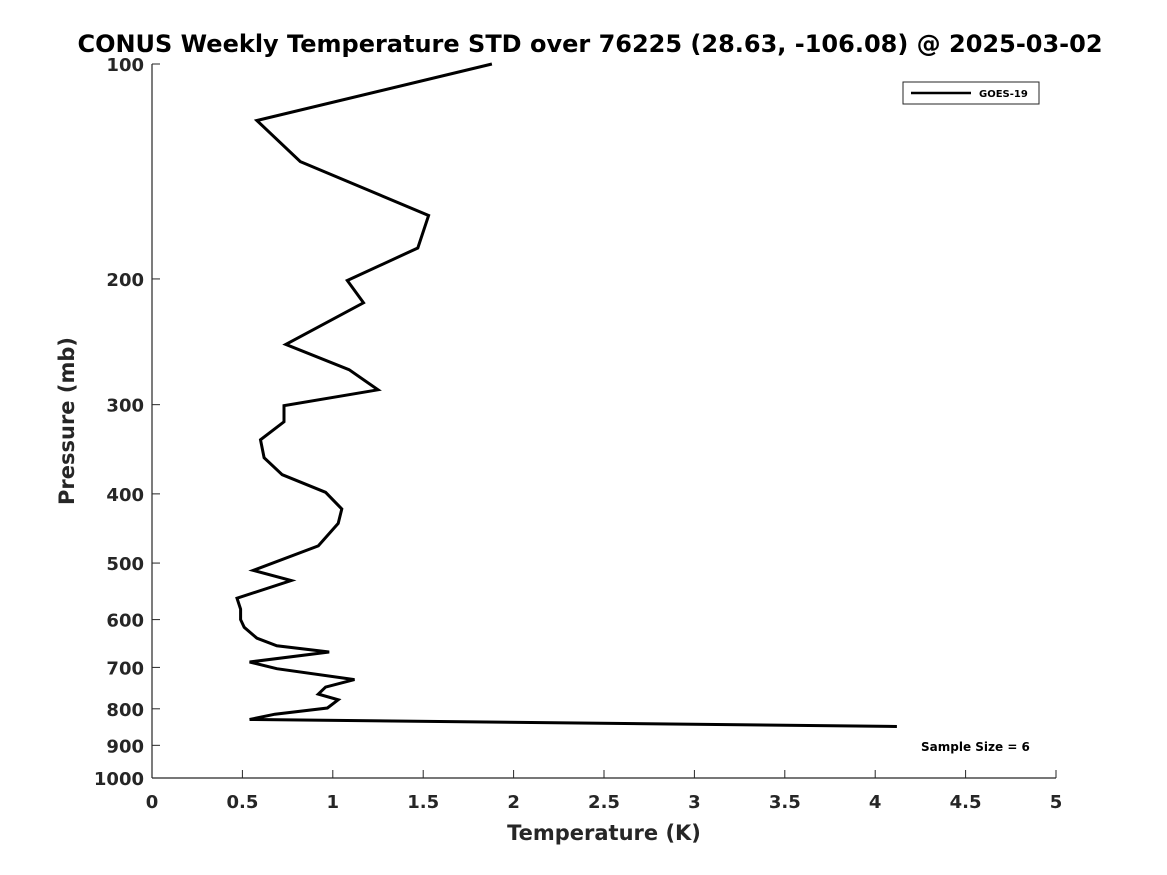 This screenshot has height=875, width=1167. Describe the element at coordinates (125, 621) in the screenshot. I see `y-tick-label: 600` at that location.